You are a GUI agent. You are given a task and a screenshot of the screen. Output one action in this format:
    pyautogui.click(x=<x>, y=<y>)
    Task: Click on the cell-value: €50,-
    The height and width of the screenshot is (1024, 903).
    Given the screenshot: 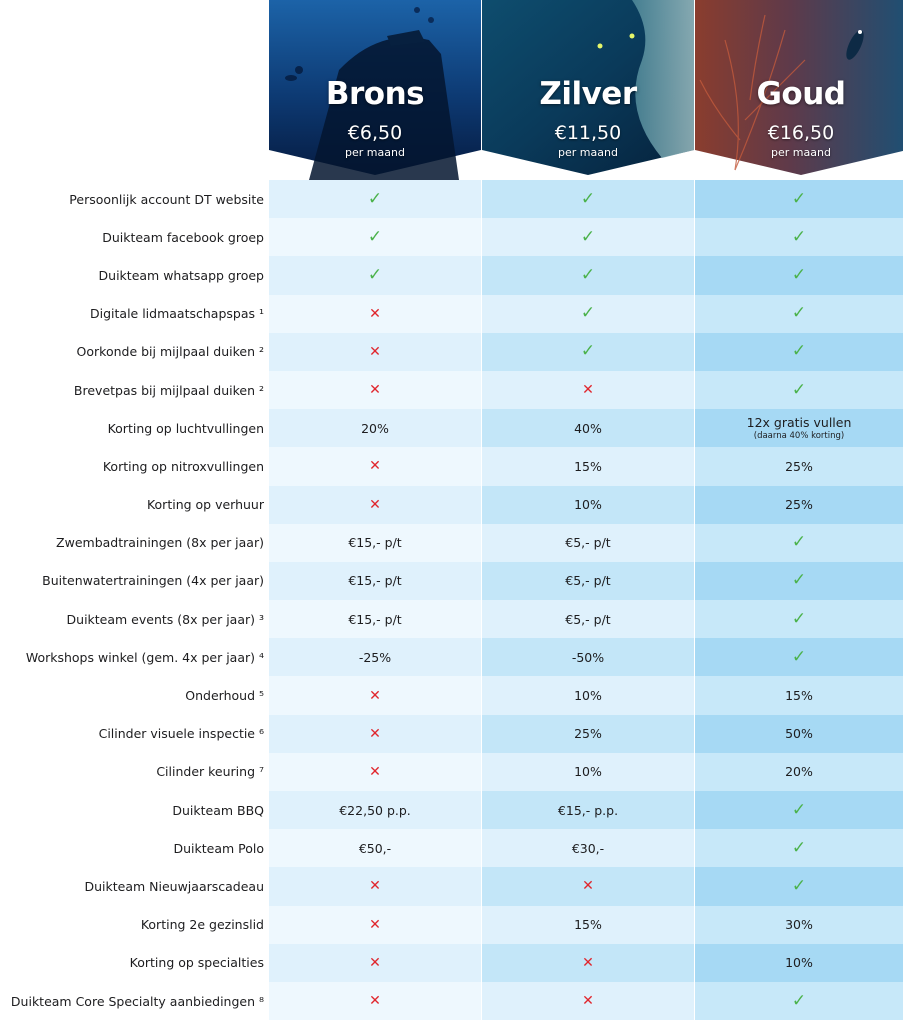 What is the action you would take?
    pyautogui.click(x=375, y=848)
    